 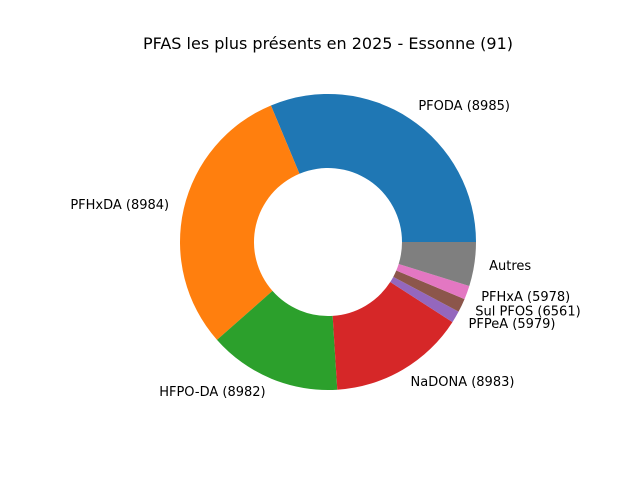 I want to click on slice-label-5: Sul PFOS (6561), so click(x=527, y=311).